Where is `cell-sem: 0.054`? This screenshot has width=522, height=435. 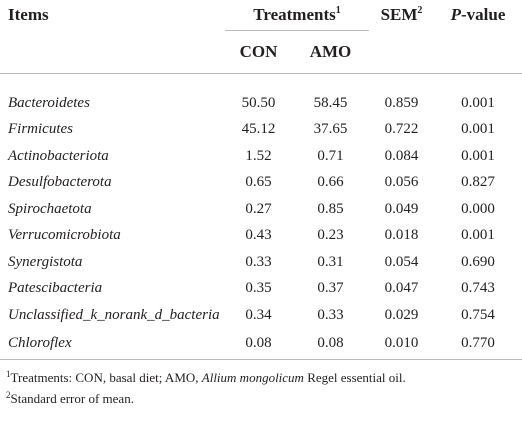
cell-sem: 0.054 is located at coordinates (401, 261).